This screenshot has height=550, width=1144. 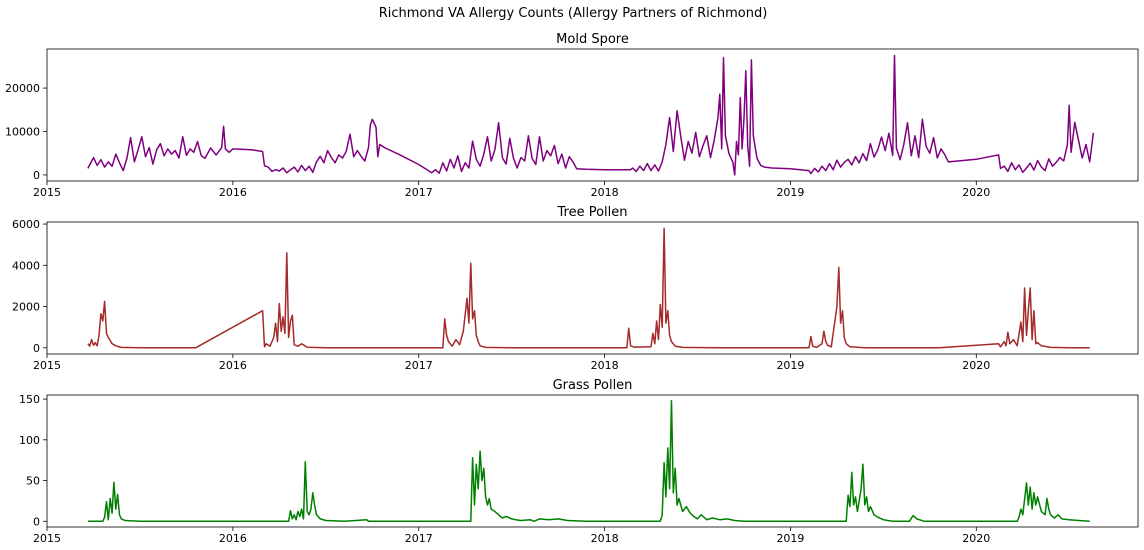 I want to click on tree-pollen-x-tick-label: 2016, so click(x=233, y=365).